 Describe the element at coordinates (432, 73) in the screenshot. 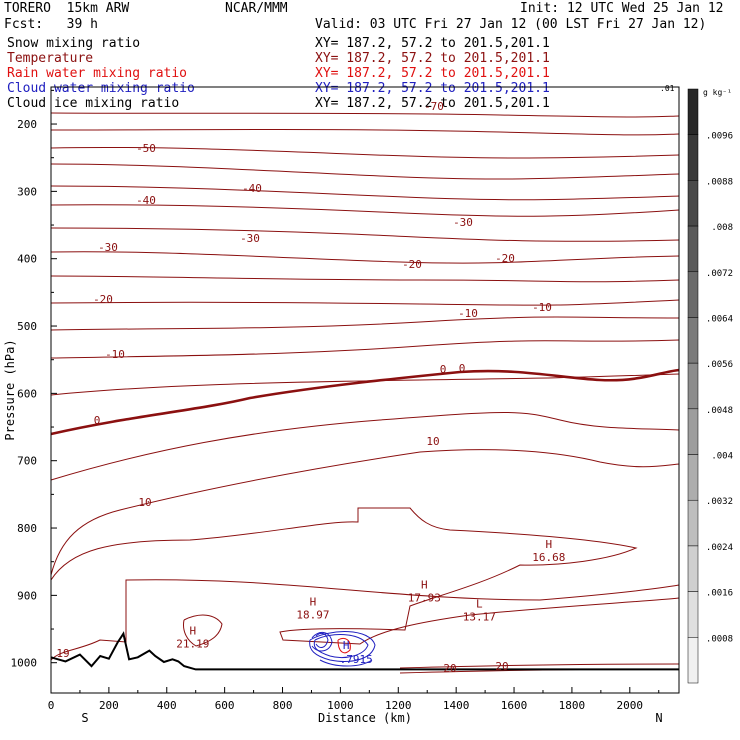

I see `field-xy-rain: XY= 187.2, 57.2 to 201.5,201.1` at that location.